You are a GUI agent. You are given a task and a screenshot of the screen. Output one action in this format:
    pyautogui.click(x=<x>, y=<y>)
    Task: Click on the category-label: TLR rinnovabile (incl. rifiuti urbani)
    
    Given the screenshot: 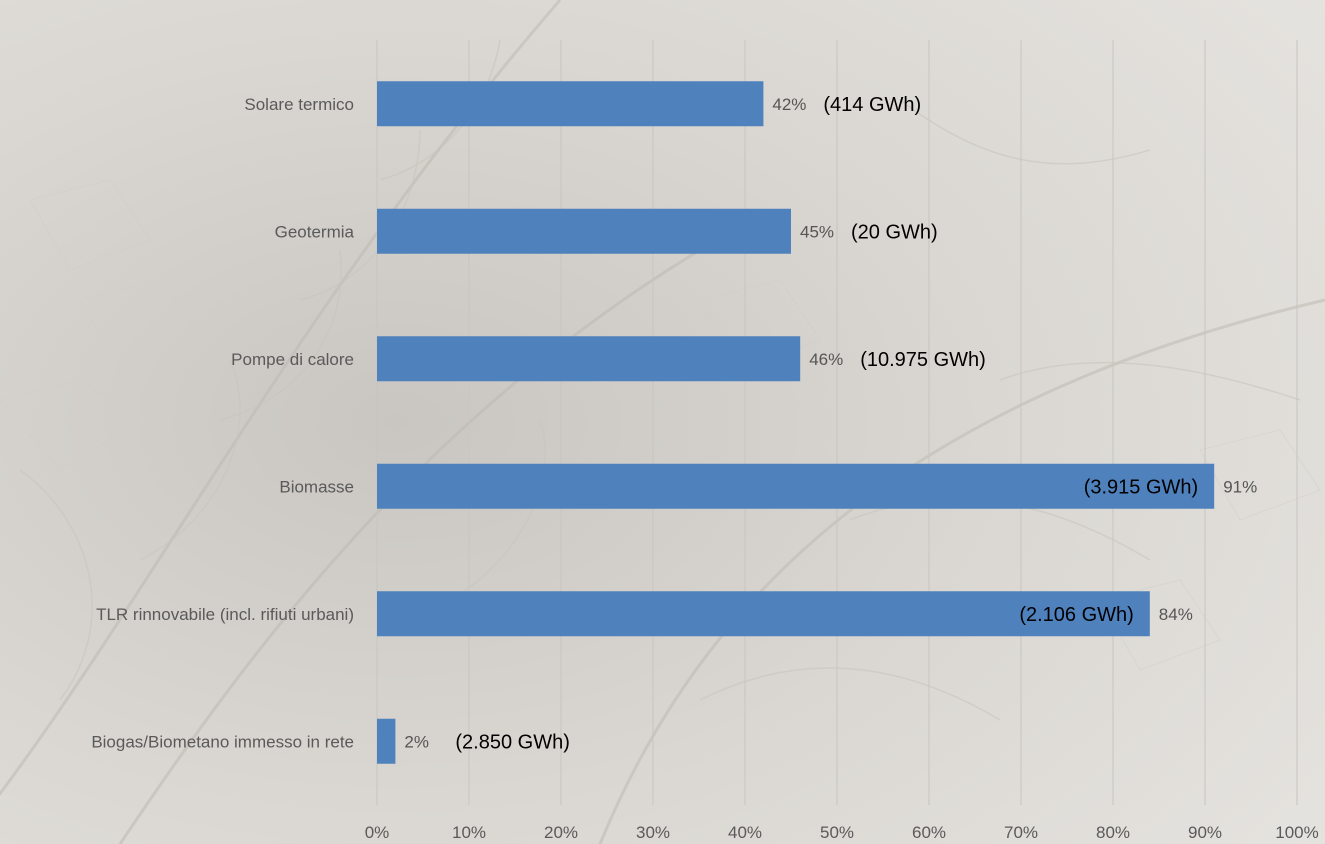 What is the action you would take?
    pyautogui.click(x=225, y=614)
    